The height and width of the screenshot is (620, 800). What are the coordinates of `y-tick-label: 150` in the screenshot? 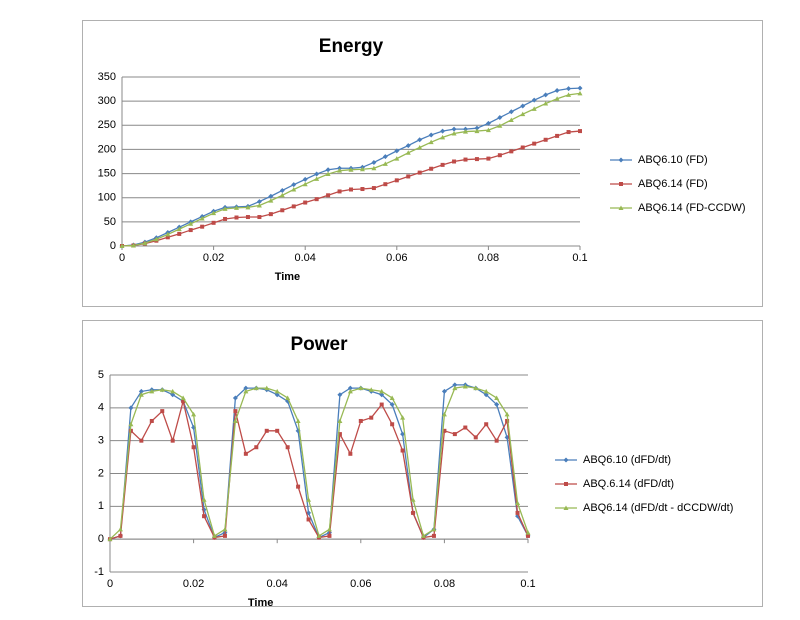 It's located at (107, 173).